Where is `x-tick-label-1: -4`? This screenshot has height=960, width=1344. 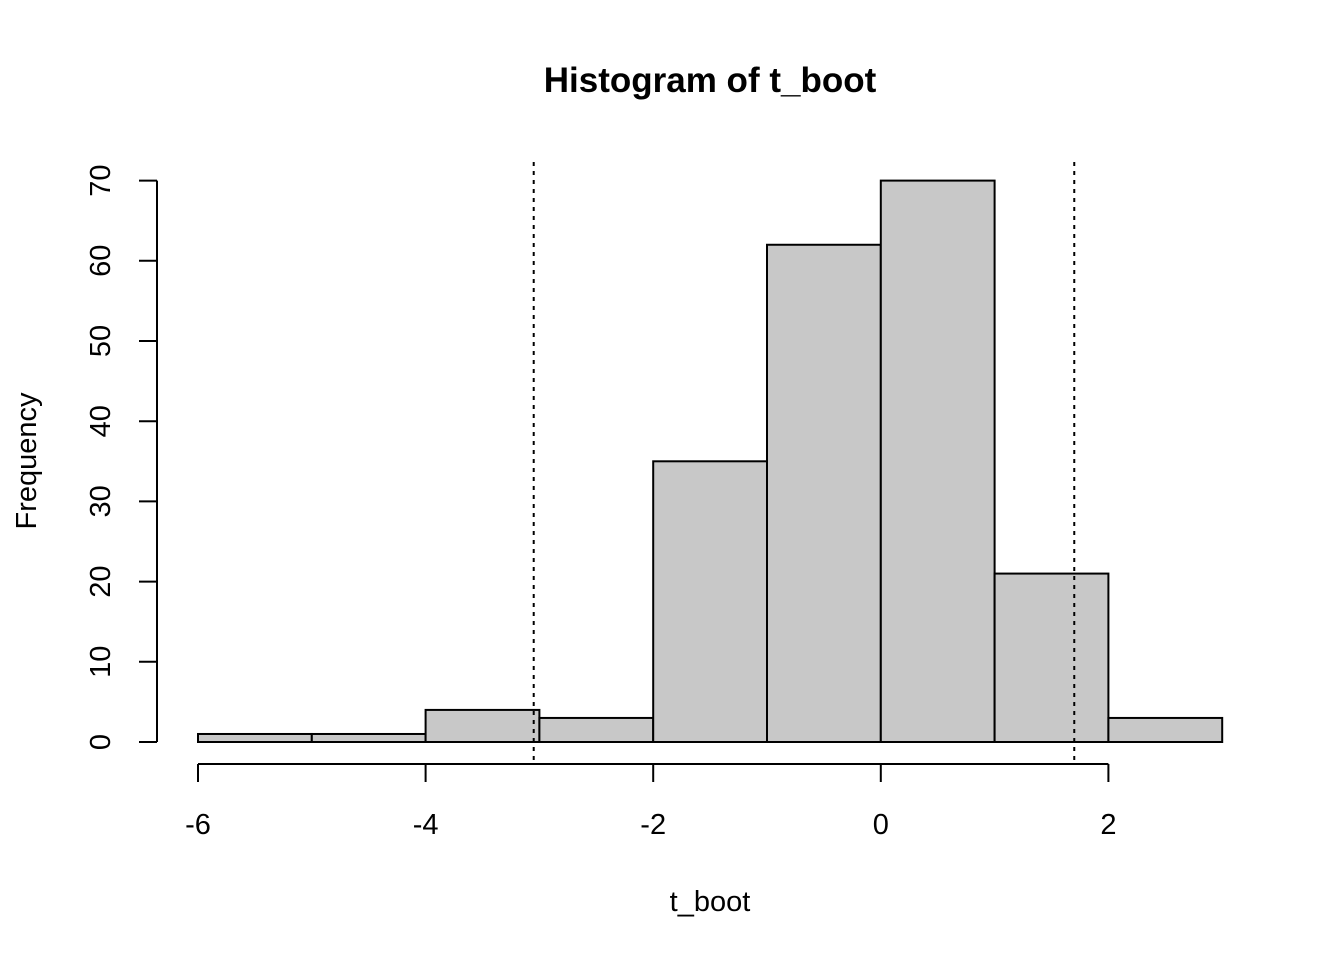
x-tick-label-1: -4 is located at coordinates (426, 825).